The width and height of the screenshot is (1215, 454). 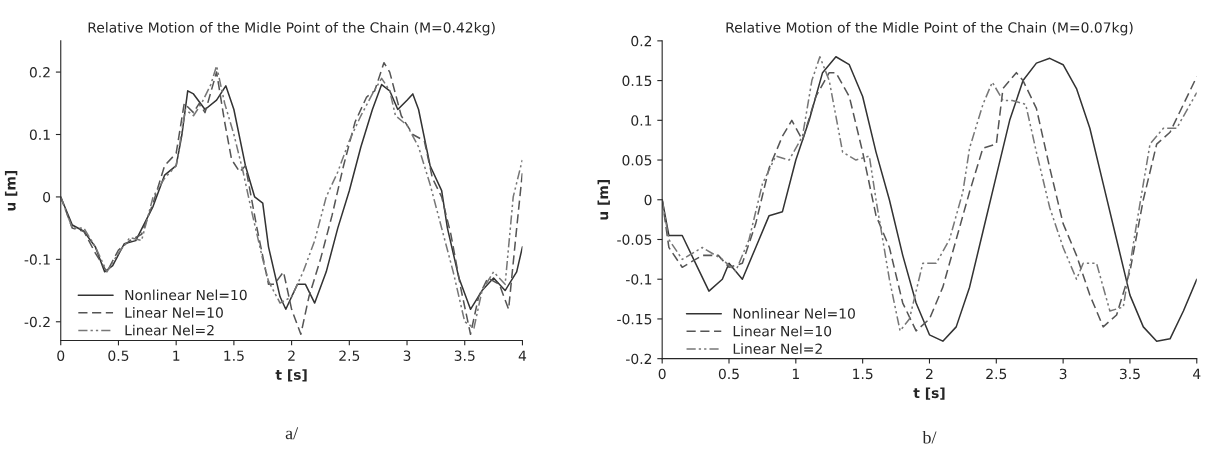 I want to click on y-tick-label: -0.15, so click(x=634, y=319).